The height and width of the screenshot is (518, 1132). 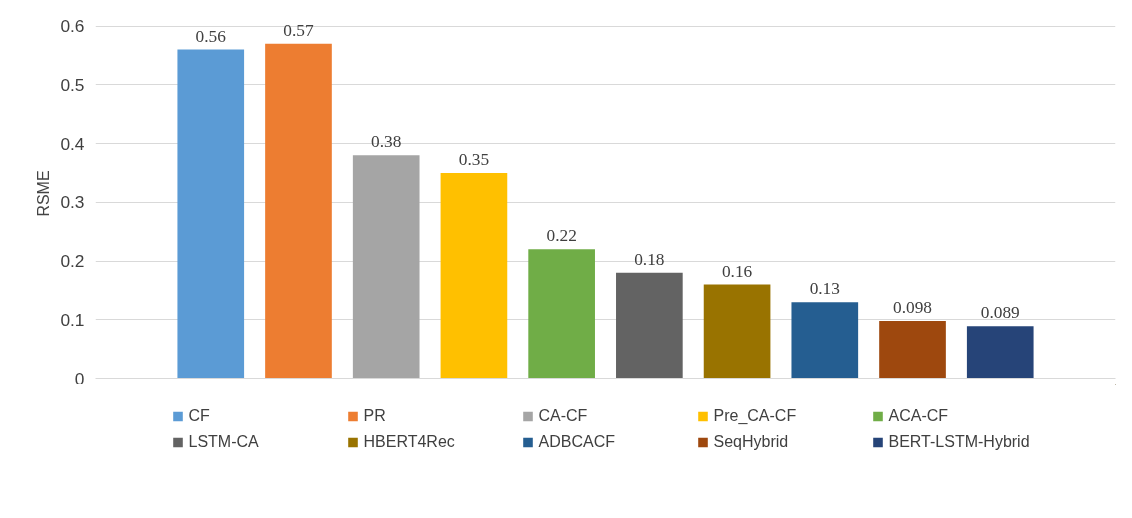 What do you see at coordinates (751, 442) in the screenshot?
I see `legend-label: SeqHybrid` at bounding box center [751, 442].